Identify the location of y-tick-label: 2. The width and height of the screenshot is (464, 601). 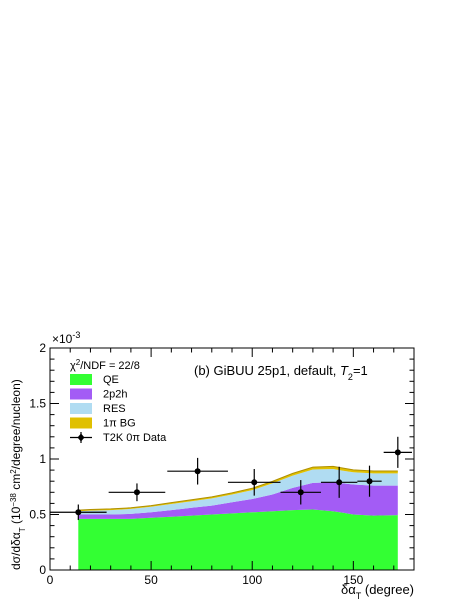
(42, 348).